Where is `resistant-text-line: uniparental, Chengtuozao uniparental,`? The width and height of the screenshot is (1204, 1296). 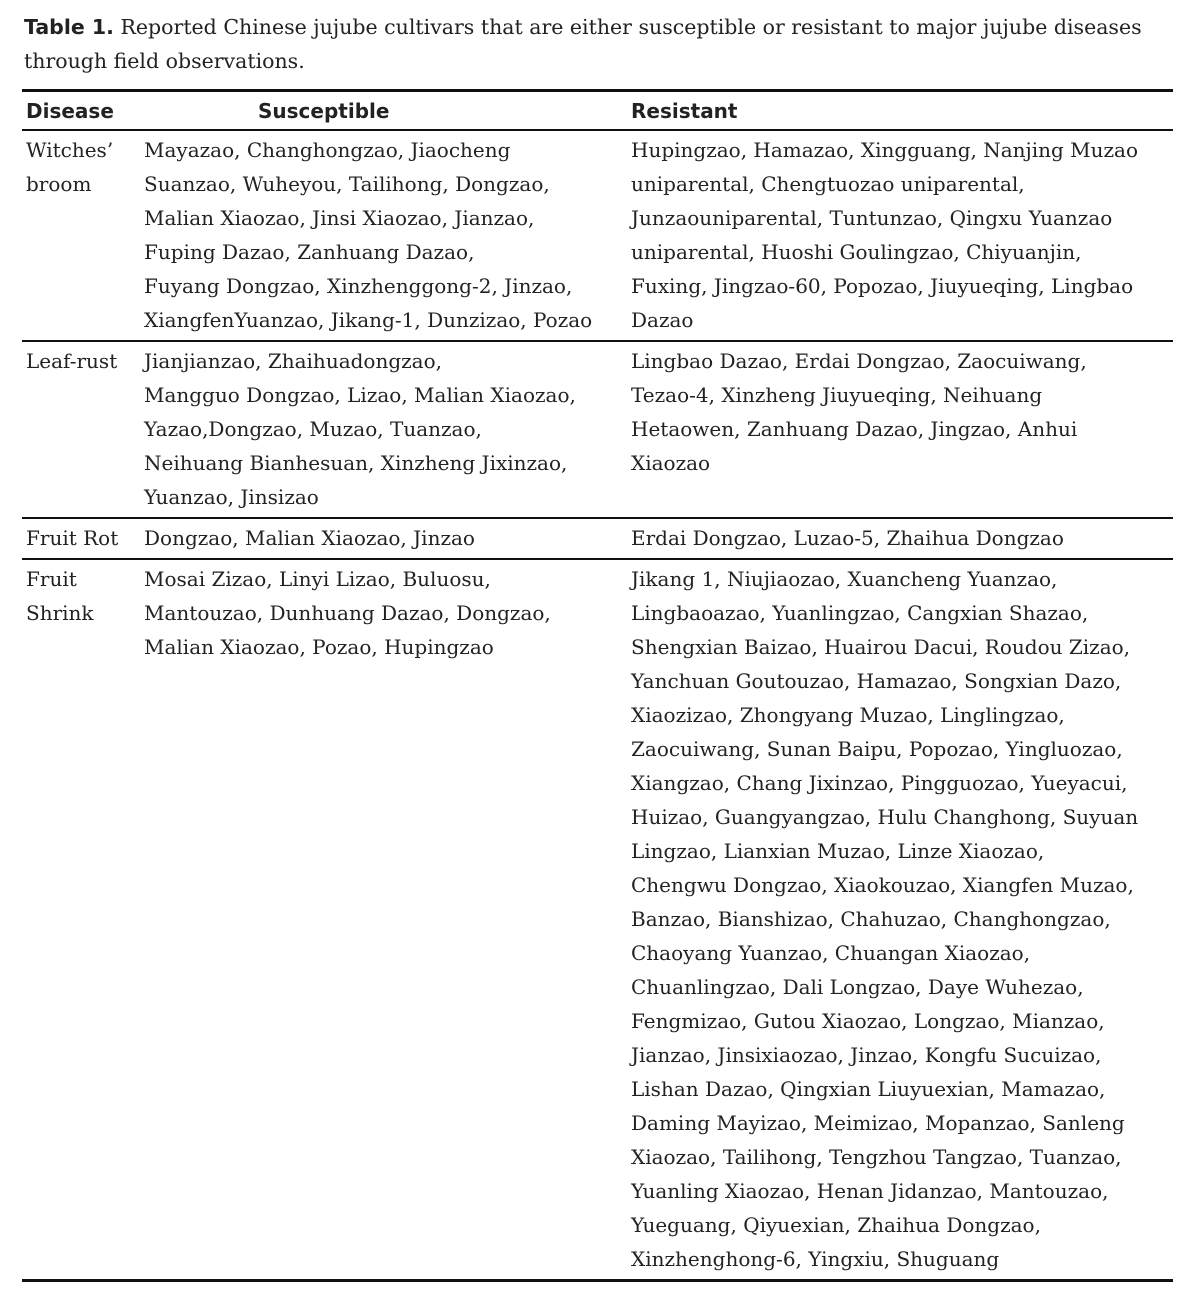
resistant-text-line: uniparental, Chengtuozao uniparental, is located at coordinates (828, 184).